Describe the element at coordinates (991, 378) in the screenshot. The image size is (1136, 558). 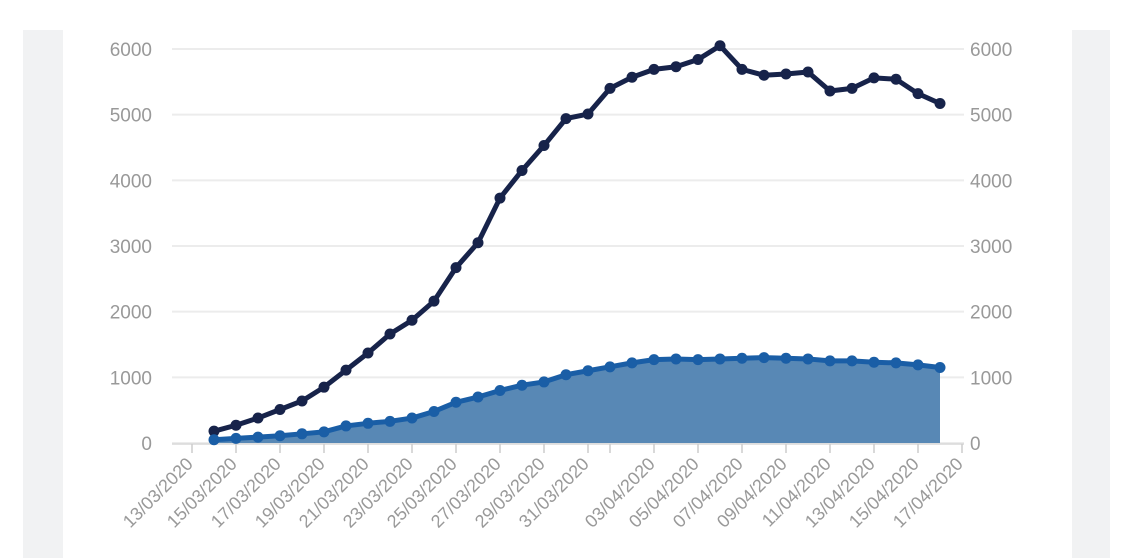
I see `y-tick-label-right: 1000` at that location.